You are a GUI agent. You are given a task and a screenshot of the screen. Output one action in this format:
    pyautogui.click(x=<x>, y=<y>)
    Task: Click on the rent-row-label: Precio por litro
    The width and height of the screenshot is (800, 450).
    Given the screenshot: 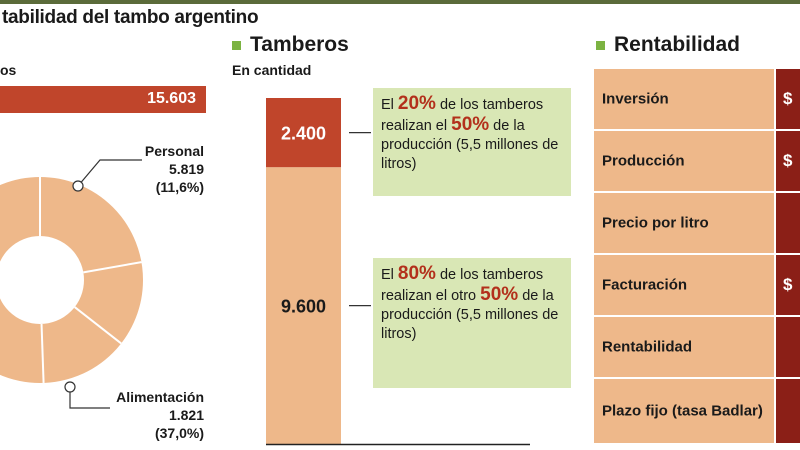 What is the action you would take?
    pyautogui.click(x=655, y=223)
    